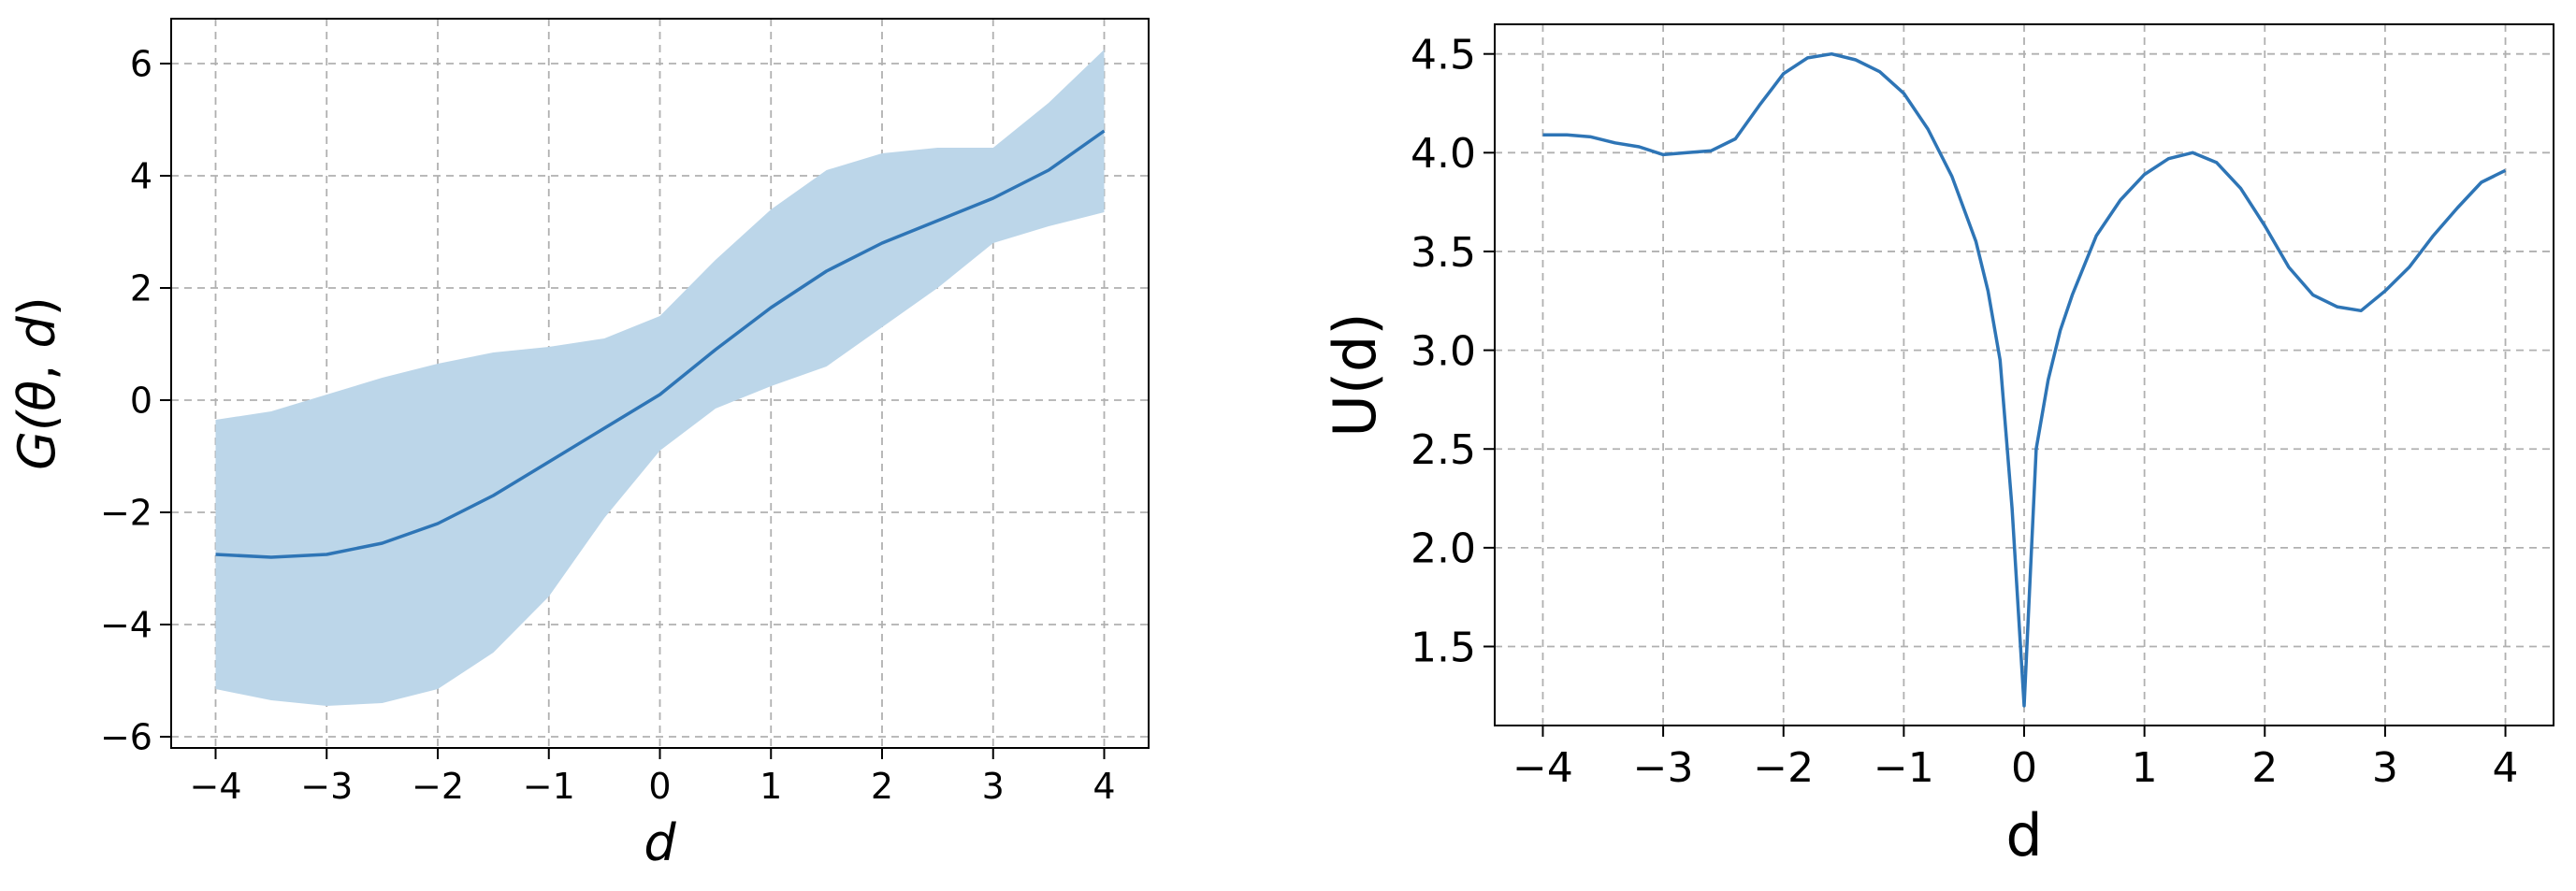 The height and width of the screenshot is (891, 2576). Describe the element at coordinates (1443, 55) in the screenshot. I see `y-tick-label: 4.5` at that location.